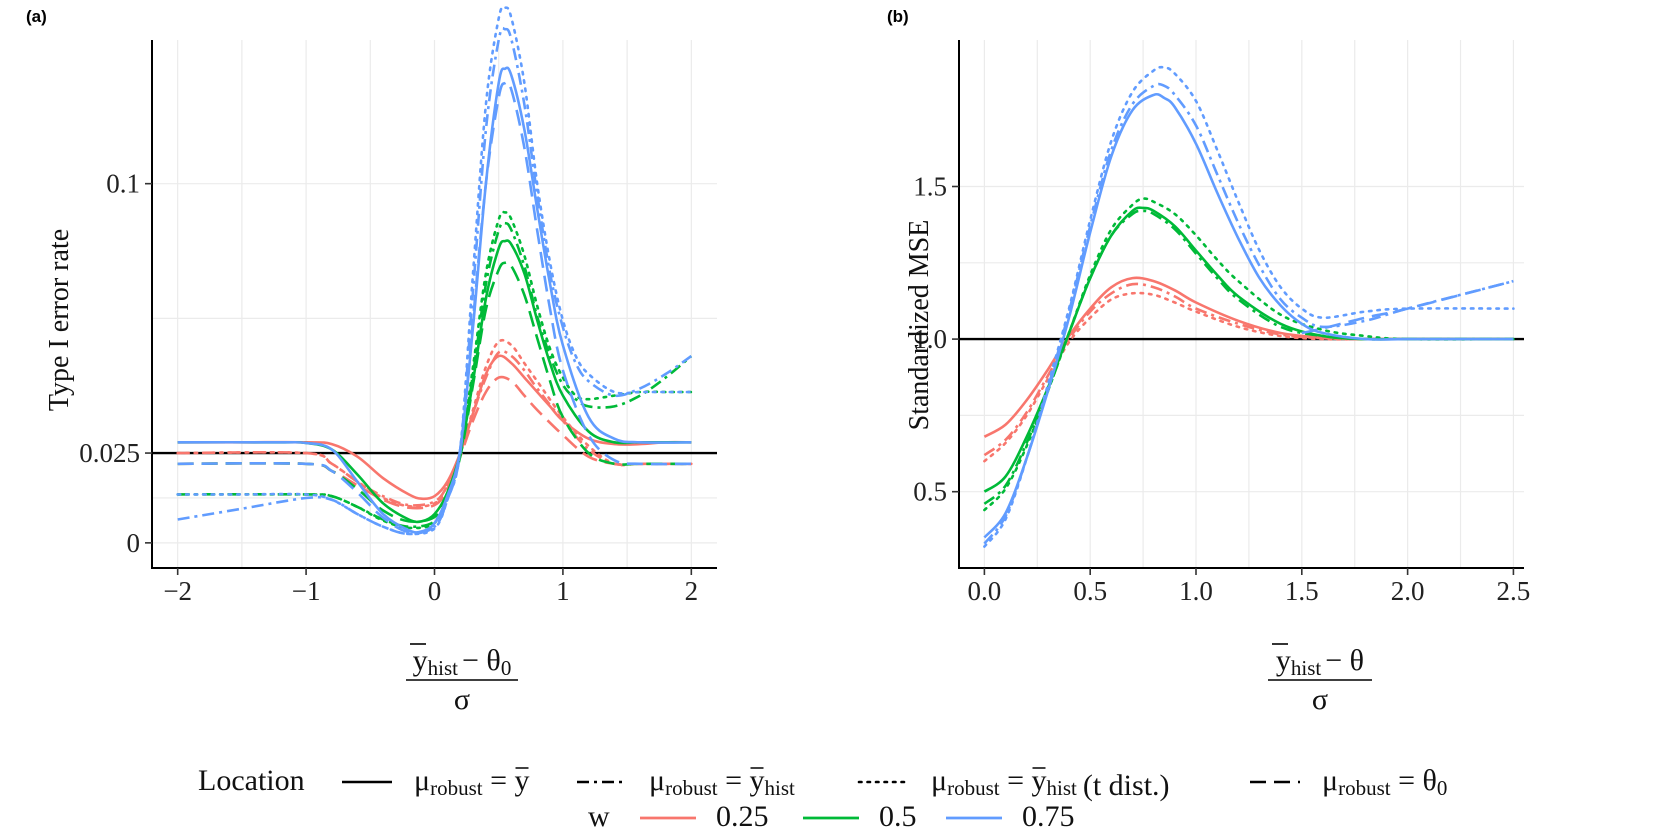 The width and height of the screenshot is (1661, 830). What do you see at coordinates (1408, 591) in the screenshot?
I see `b-x-tick-label: 2.0` at bounding box center [1408, 591].